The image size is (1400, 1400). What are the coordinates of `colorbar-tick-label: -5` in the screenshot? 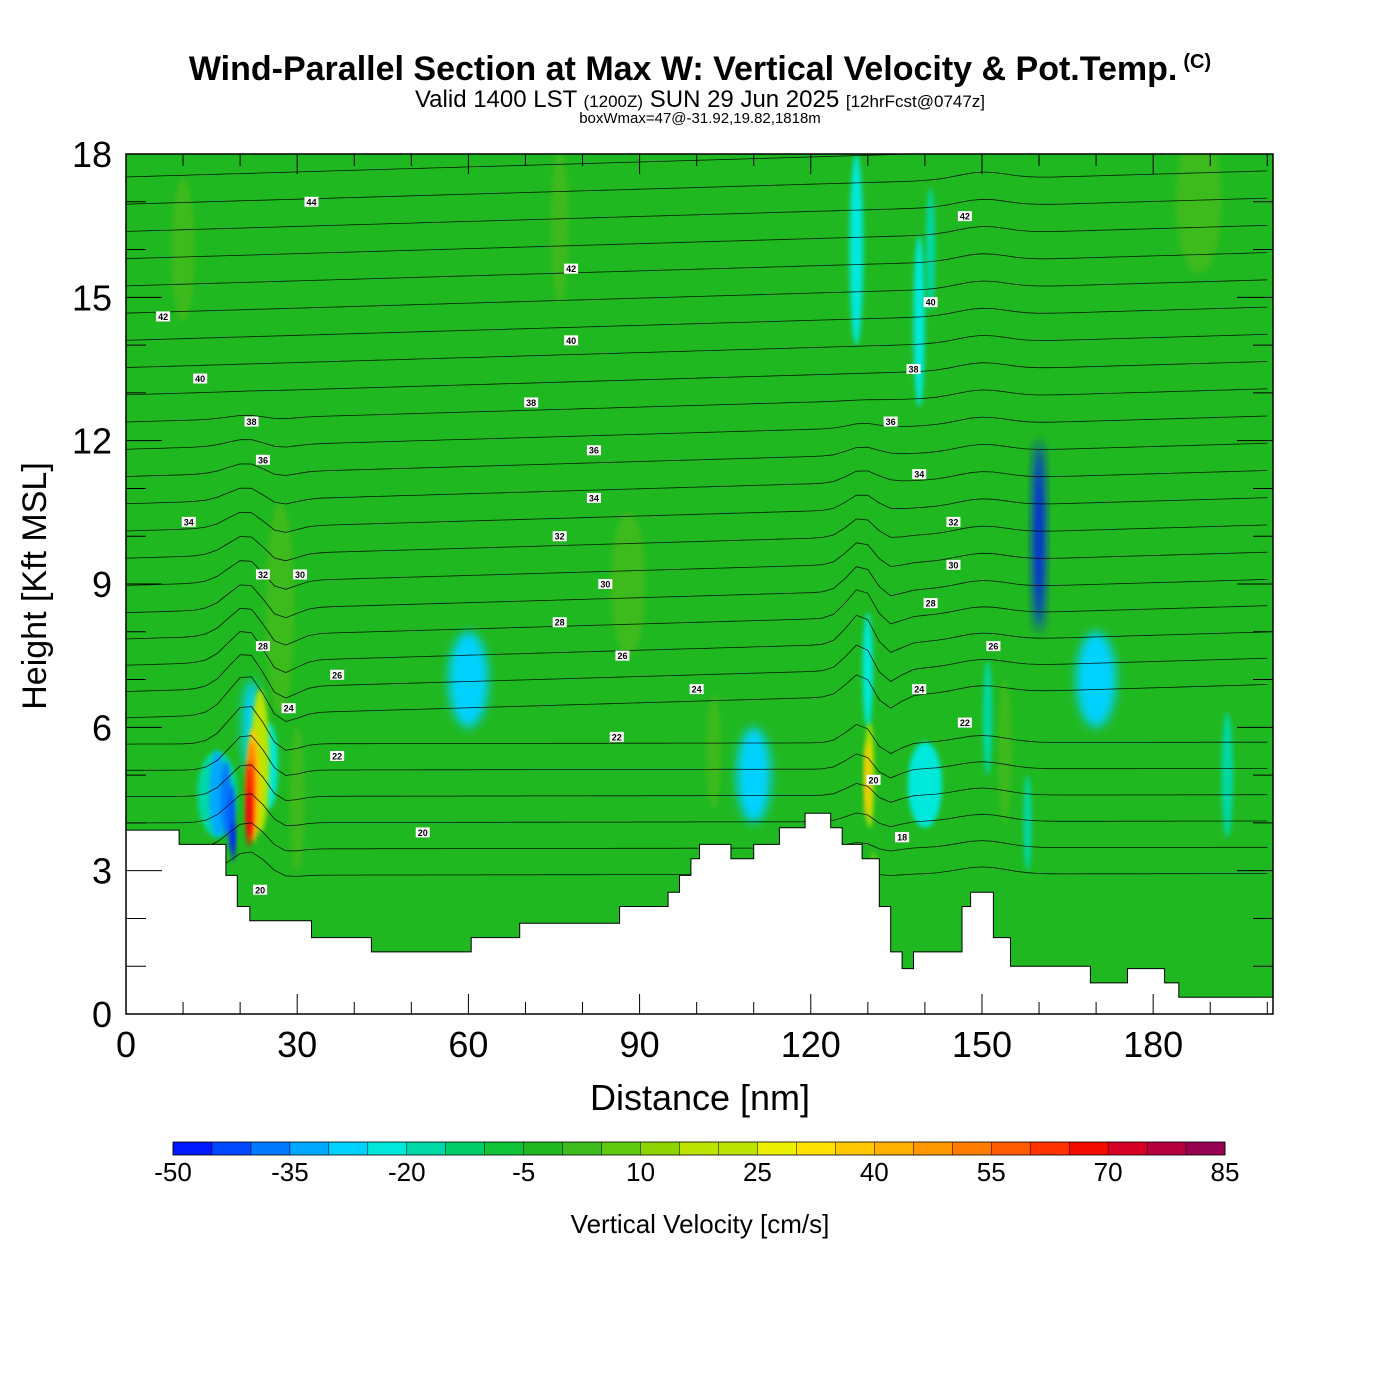 It's located at (523, 1172).